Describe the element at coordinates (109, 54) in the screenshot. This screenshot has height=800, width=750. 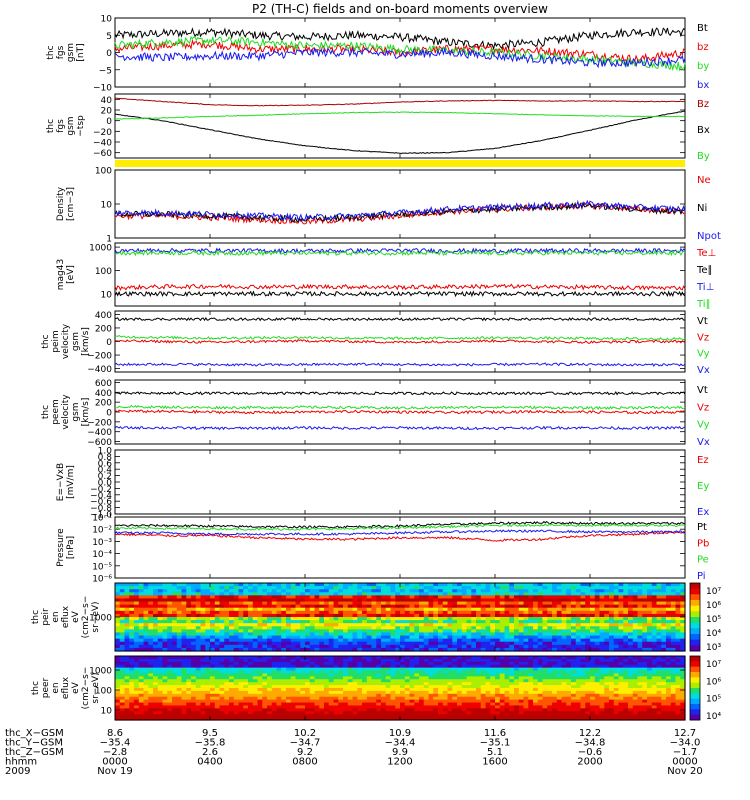
I see `y-tick-label: 0` at that location.